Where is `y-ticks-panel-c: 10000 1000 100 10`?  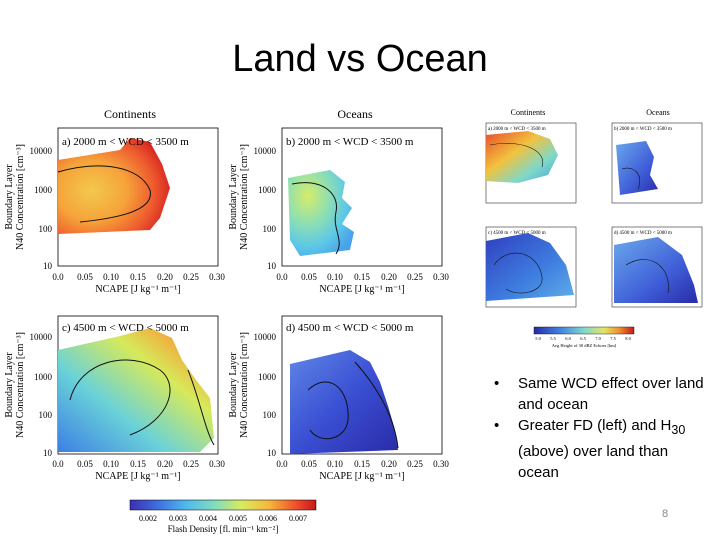
y-ticks-panel-c: 10000 1000 100 10 is located at coordinates (41, 395).